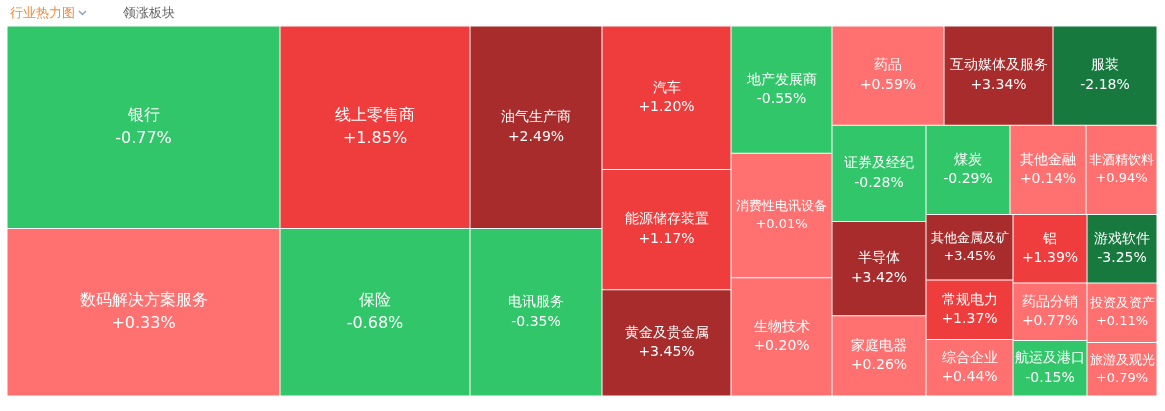 Image resolution: width=1165 pixels, height=411 pixels. What do you see at coordinates (879, 257) in the screenshot?
I see `category-label: 半导体` at bounding box center [879, 257].